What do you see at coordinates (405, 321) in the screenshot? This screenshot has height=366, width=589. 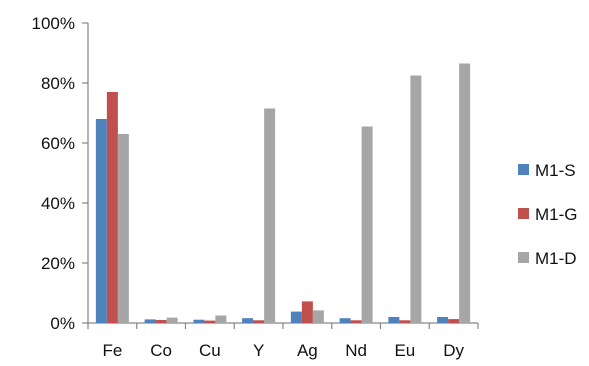 I see `bar-m1-g-eu` at bounding box center [405, 321].